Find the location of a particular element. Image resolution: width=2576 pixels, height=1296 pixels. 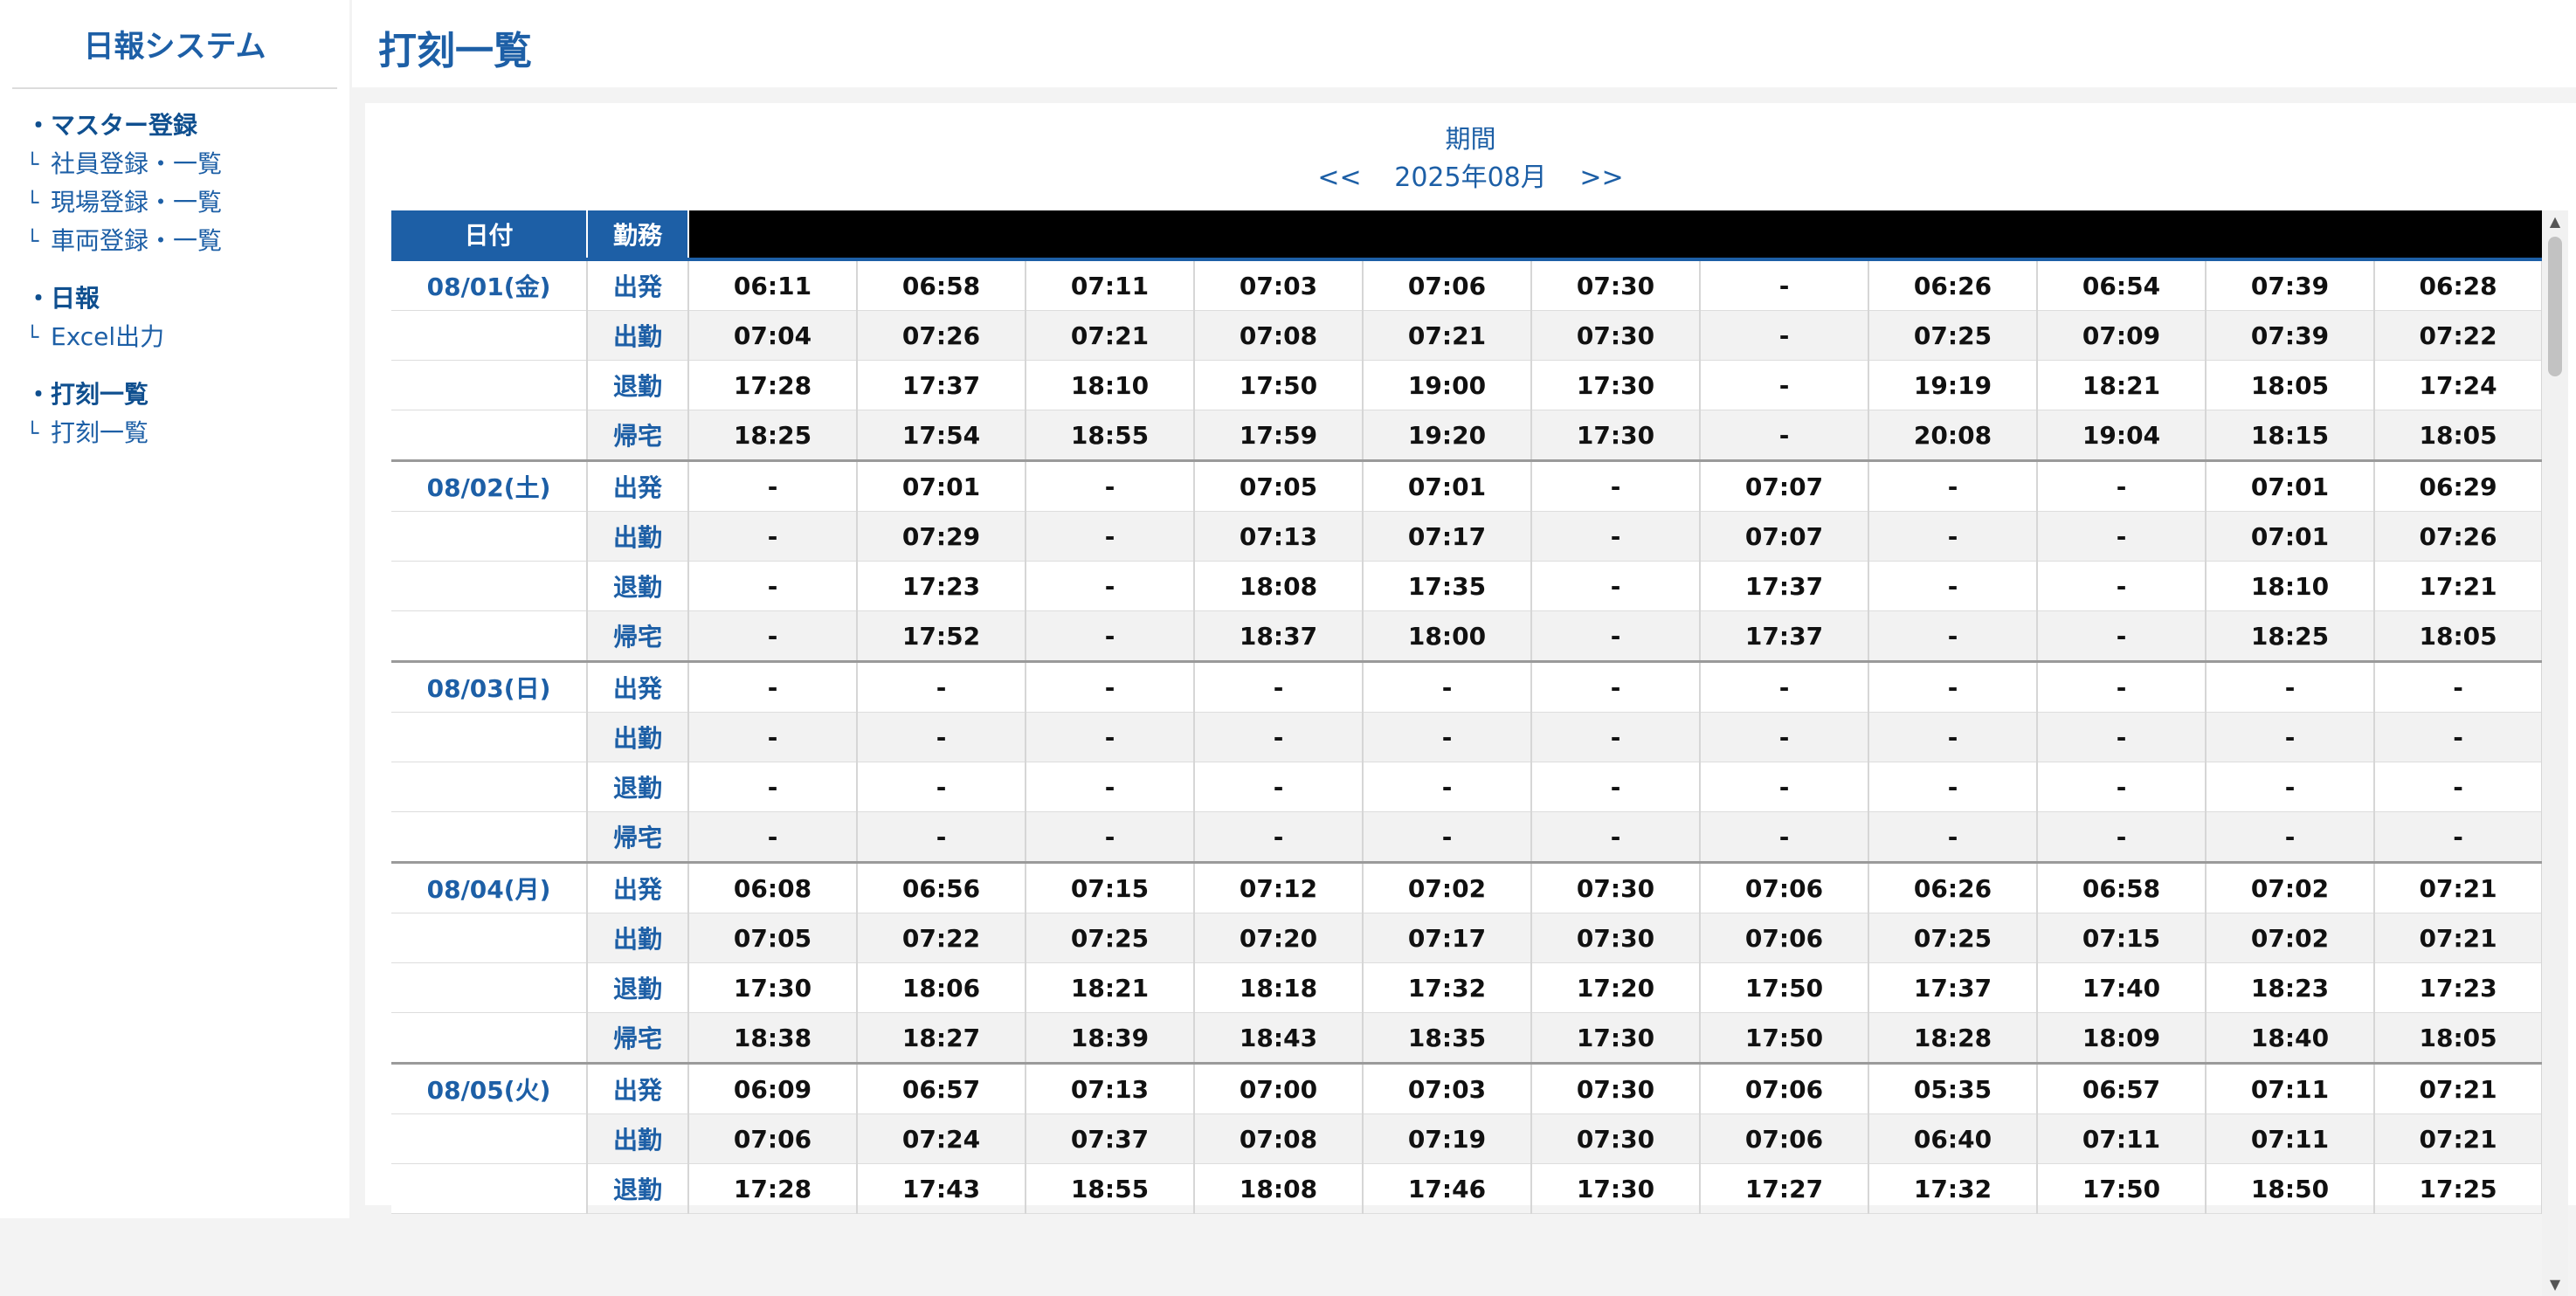

app-title: 日報システム is located at coordinates (174, 44).